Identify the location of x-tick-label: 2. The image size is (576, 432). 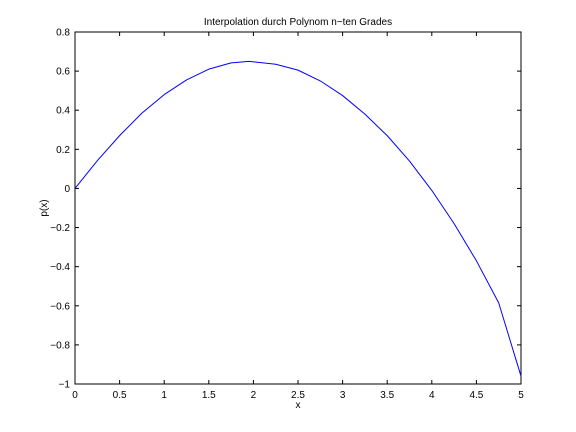
(254, 395).